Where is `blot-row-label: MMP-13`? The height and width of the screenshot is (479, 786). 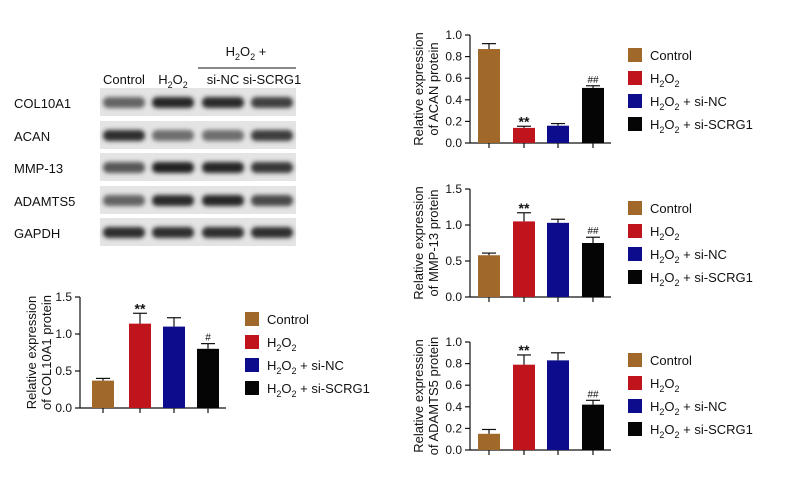 blot-row-label: MMP-13 is located at coordinates (38, 168).